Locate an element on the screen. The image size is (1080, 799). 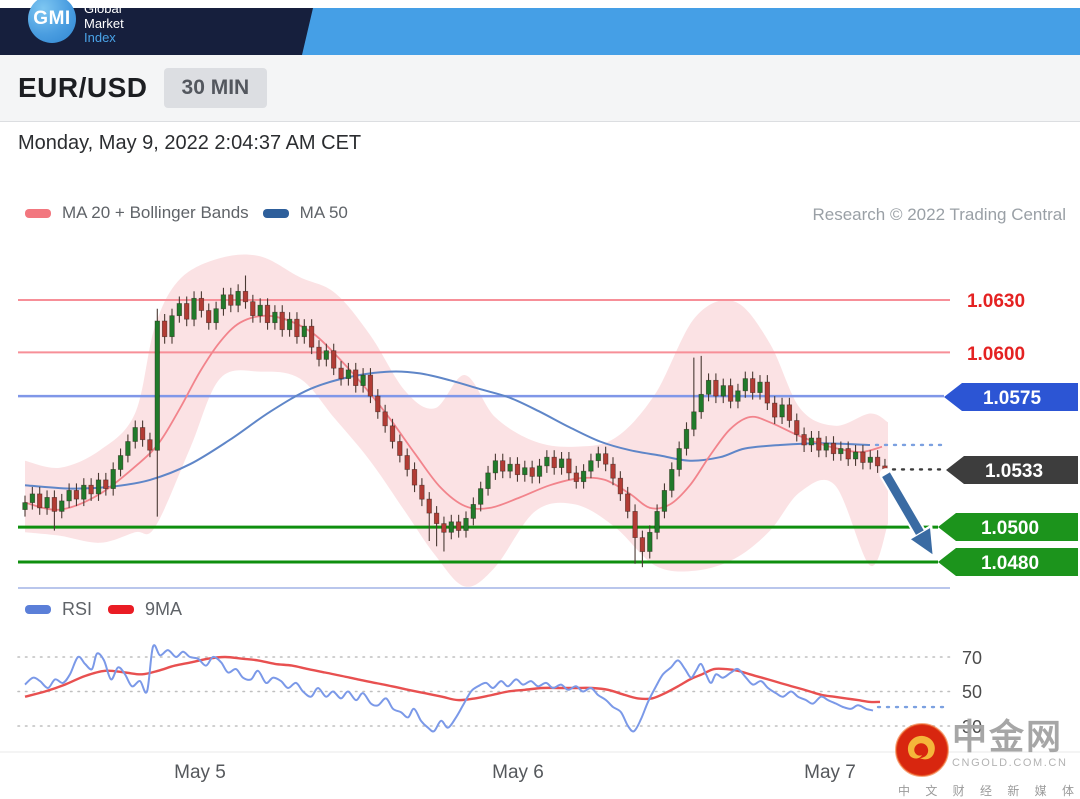
main-chart-legend: MA 20 + Bollinger Bands MA 50 is located at coordinates (186, 213).